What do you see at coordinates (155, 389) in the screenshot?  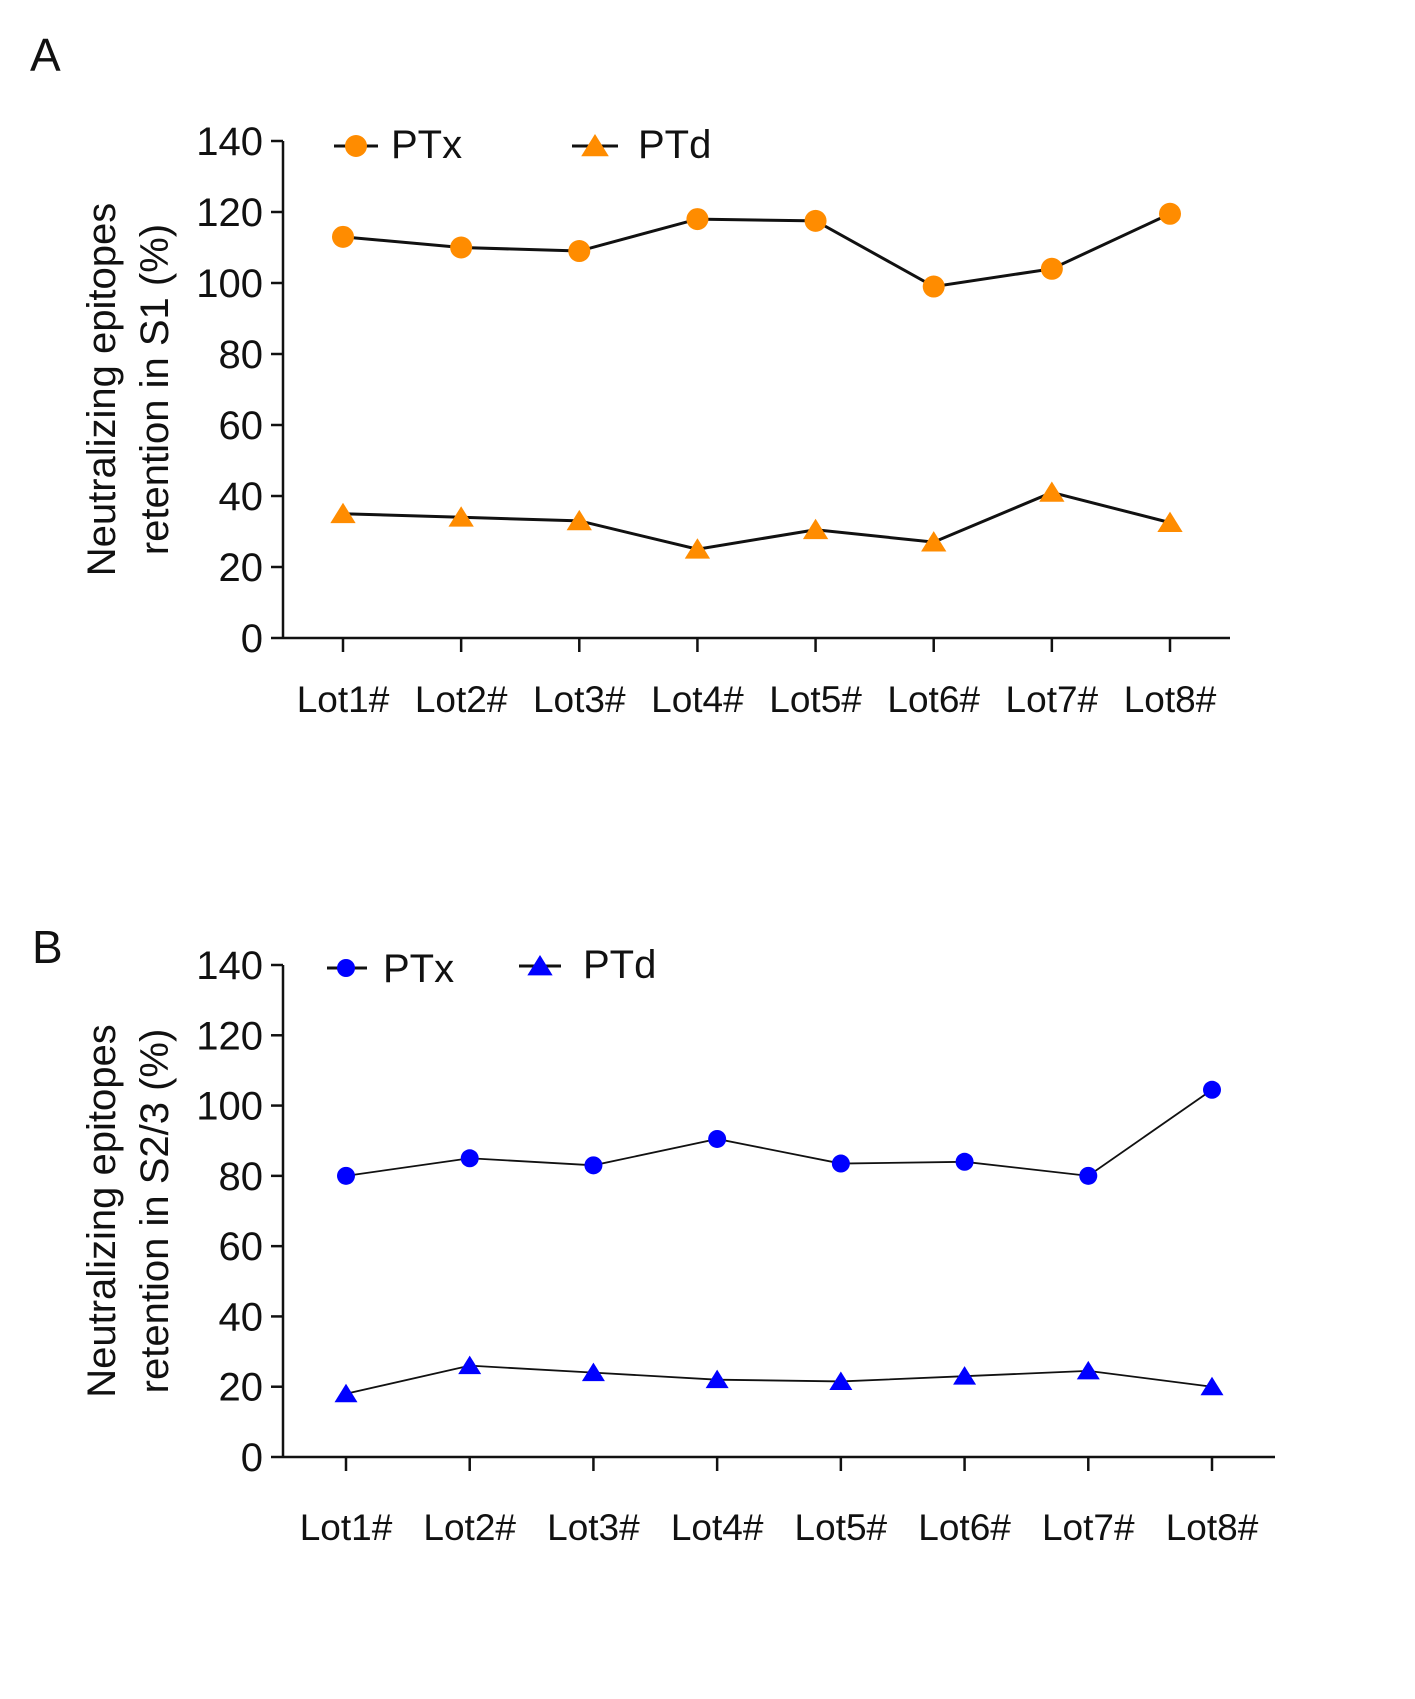 I see `y-axis-label-line2: retention in S1 (%)` at bounding box center [155, 389].